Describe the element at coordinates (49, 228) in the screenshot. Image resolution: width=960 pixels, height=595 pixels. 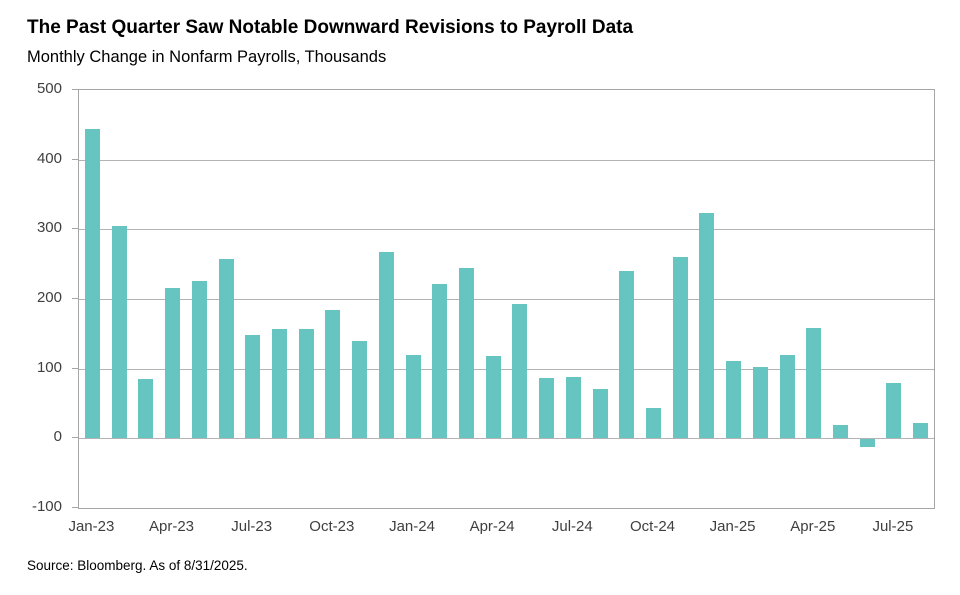
I see `y-axis-label-300: 300` at that location.